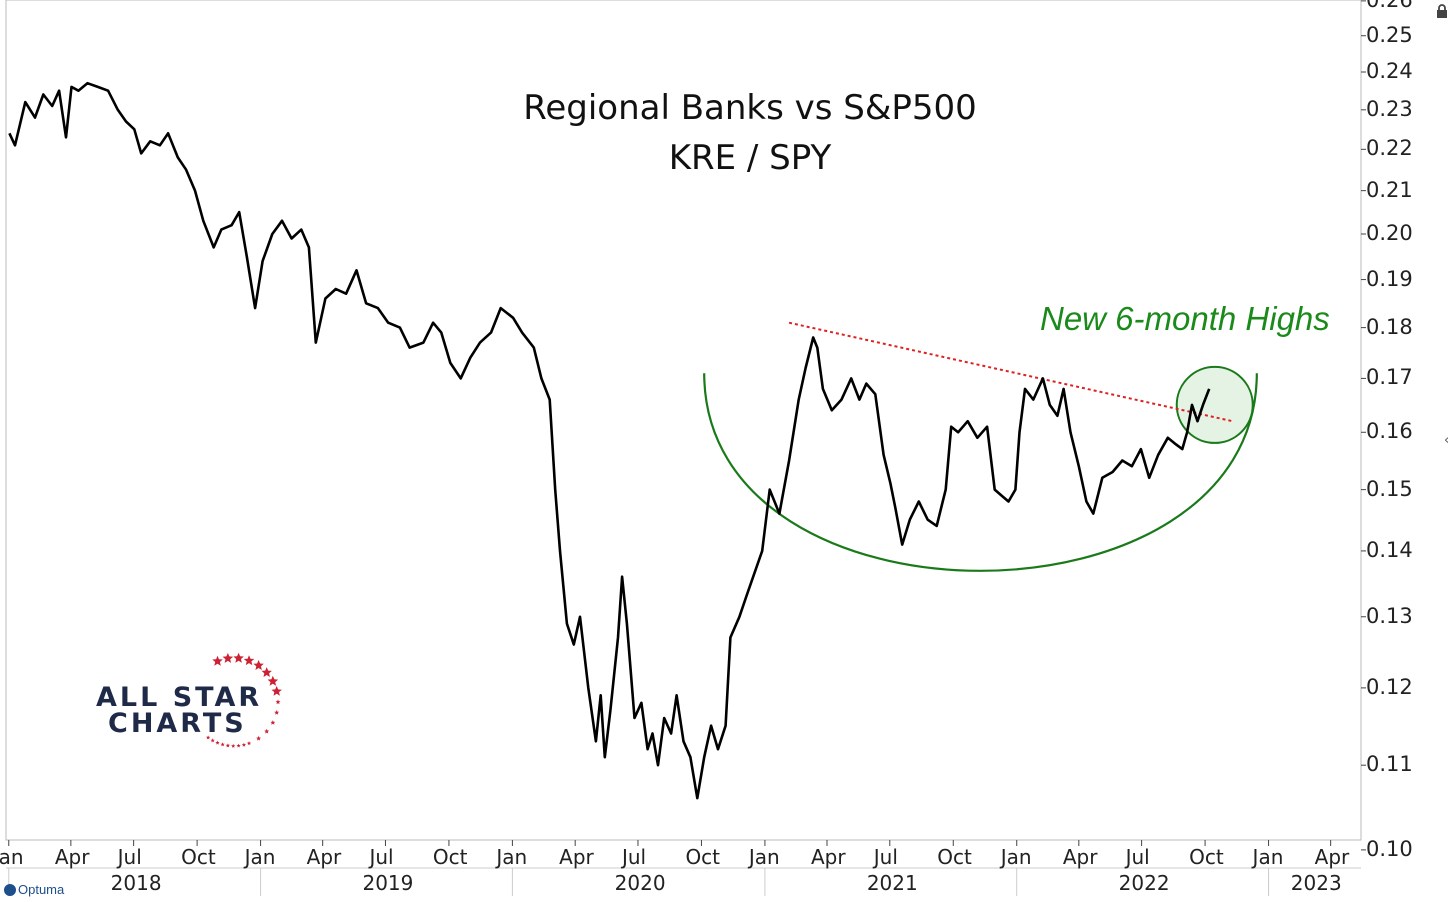  I want to click on y-tick-label: 0.21, so click(1389, 189).